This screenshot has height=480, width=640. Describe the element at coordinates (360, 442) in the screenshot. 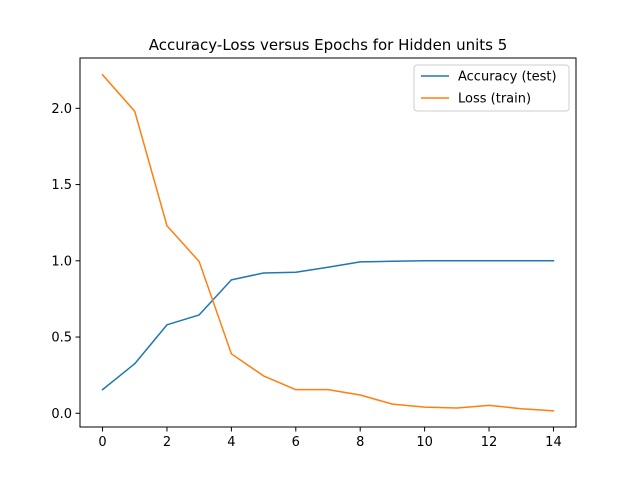

I see `x-tick-label: 8` at that location.